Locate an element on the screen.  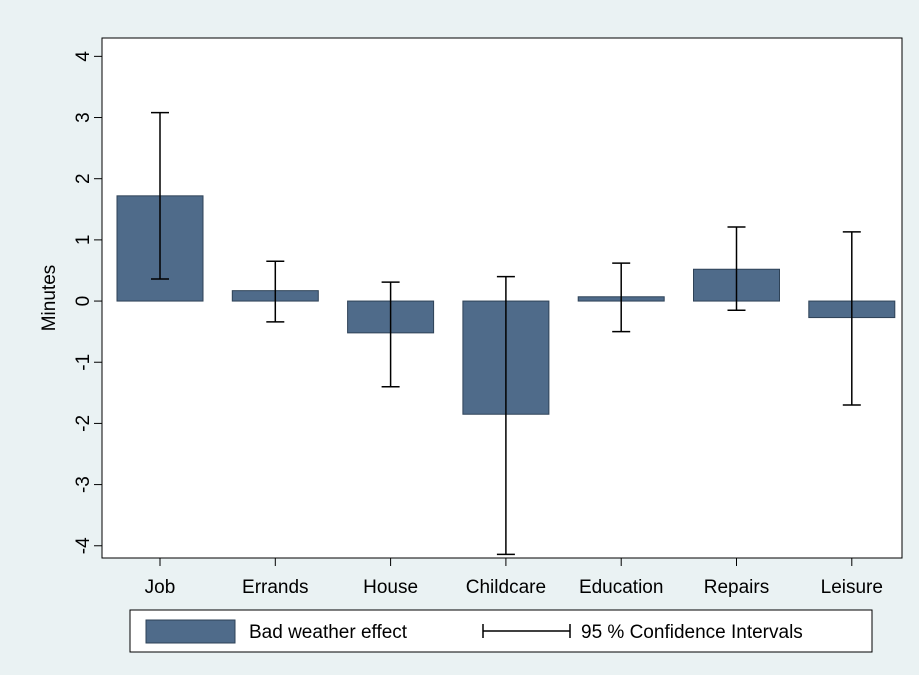
x-tick-label-house: House is located at coordinates (390, 587).